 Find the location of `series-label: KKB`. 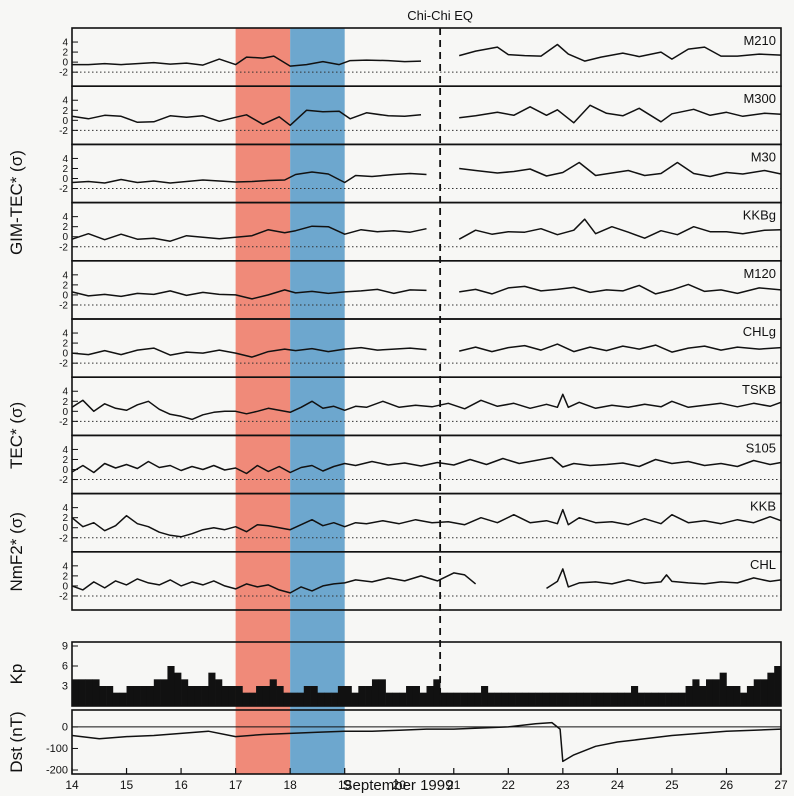

series-label: KKB is located at coordinates (763, 506).